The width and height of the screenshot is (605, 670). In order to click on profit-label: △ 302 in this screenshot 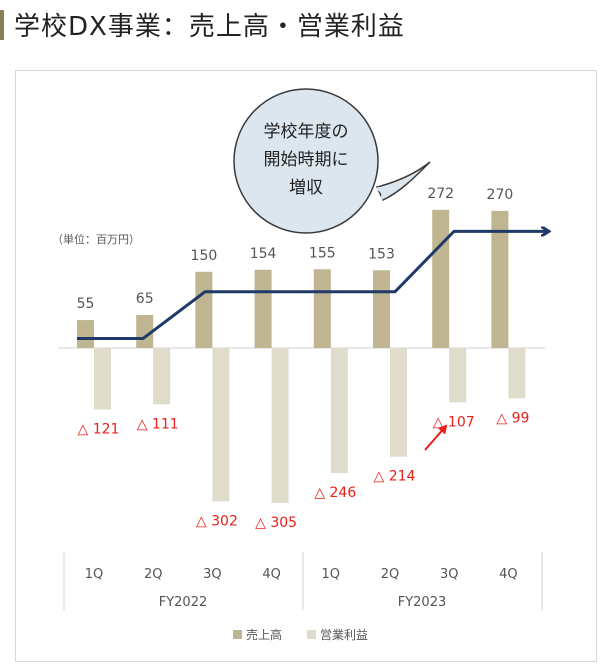, I will do `click(217, 521)`.